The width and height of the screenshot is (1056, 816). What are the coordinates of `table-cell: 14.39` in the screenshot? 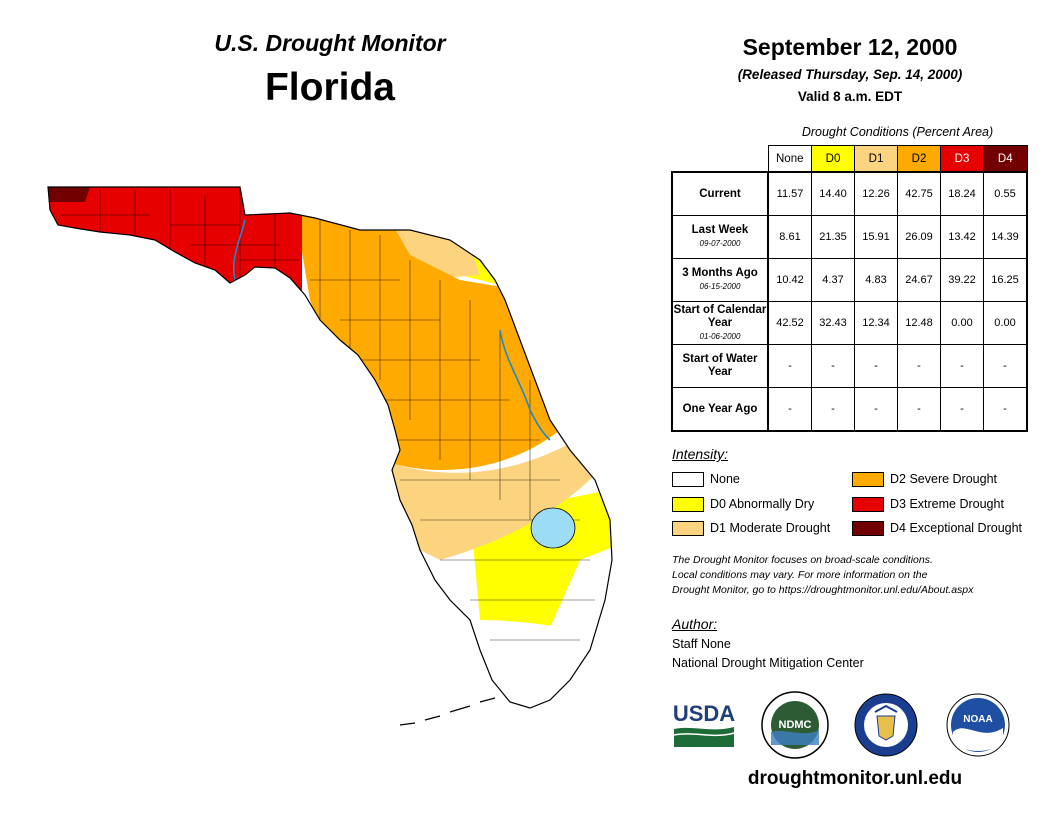 It's located at (1005, 237).